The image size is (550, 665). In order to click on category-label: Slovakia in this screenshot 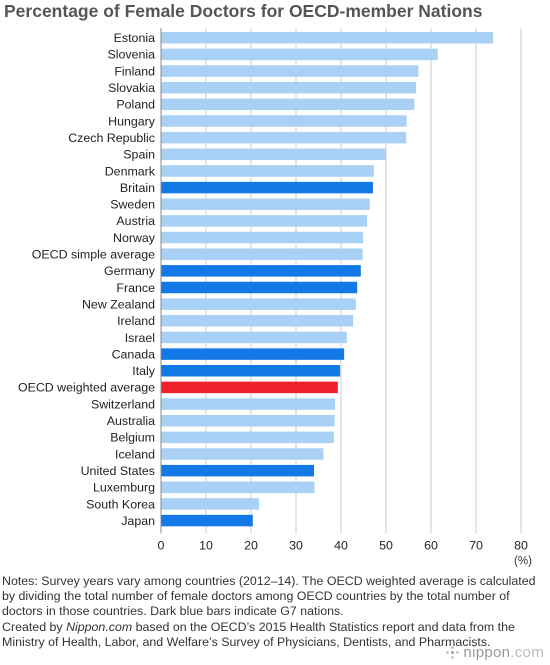, I will do `click(131, 88)`.